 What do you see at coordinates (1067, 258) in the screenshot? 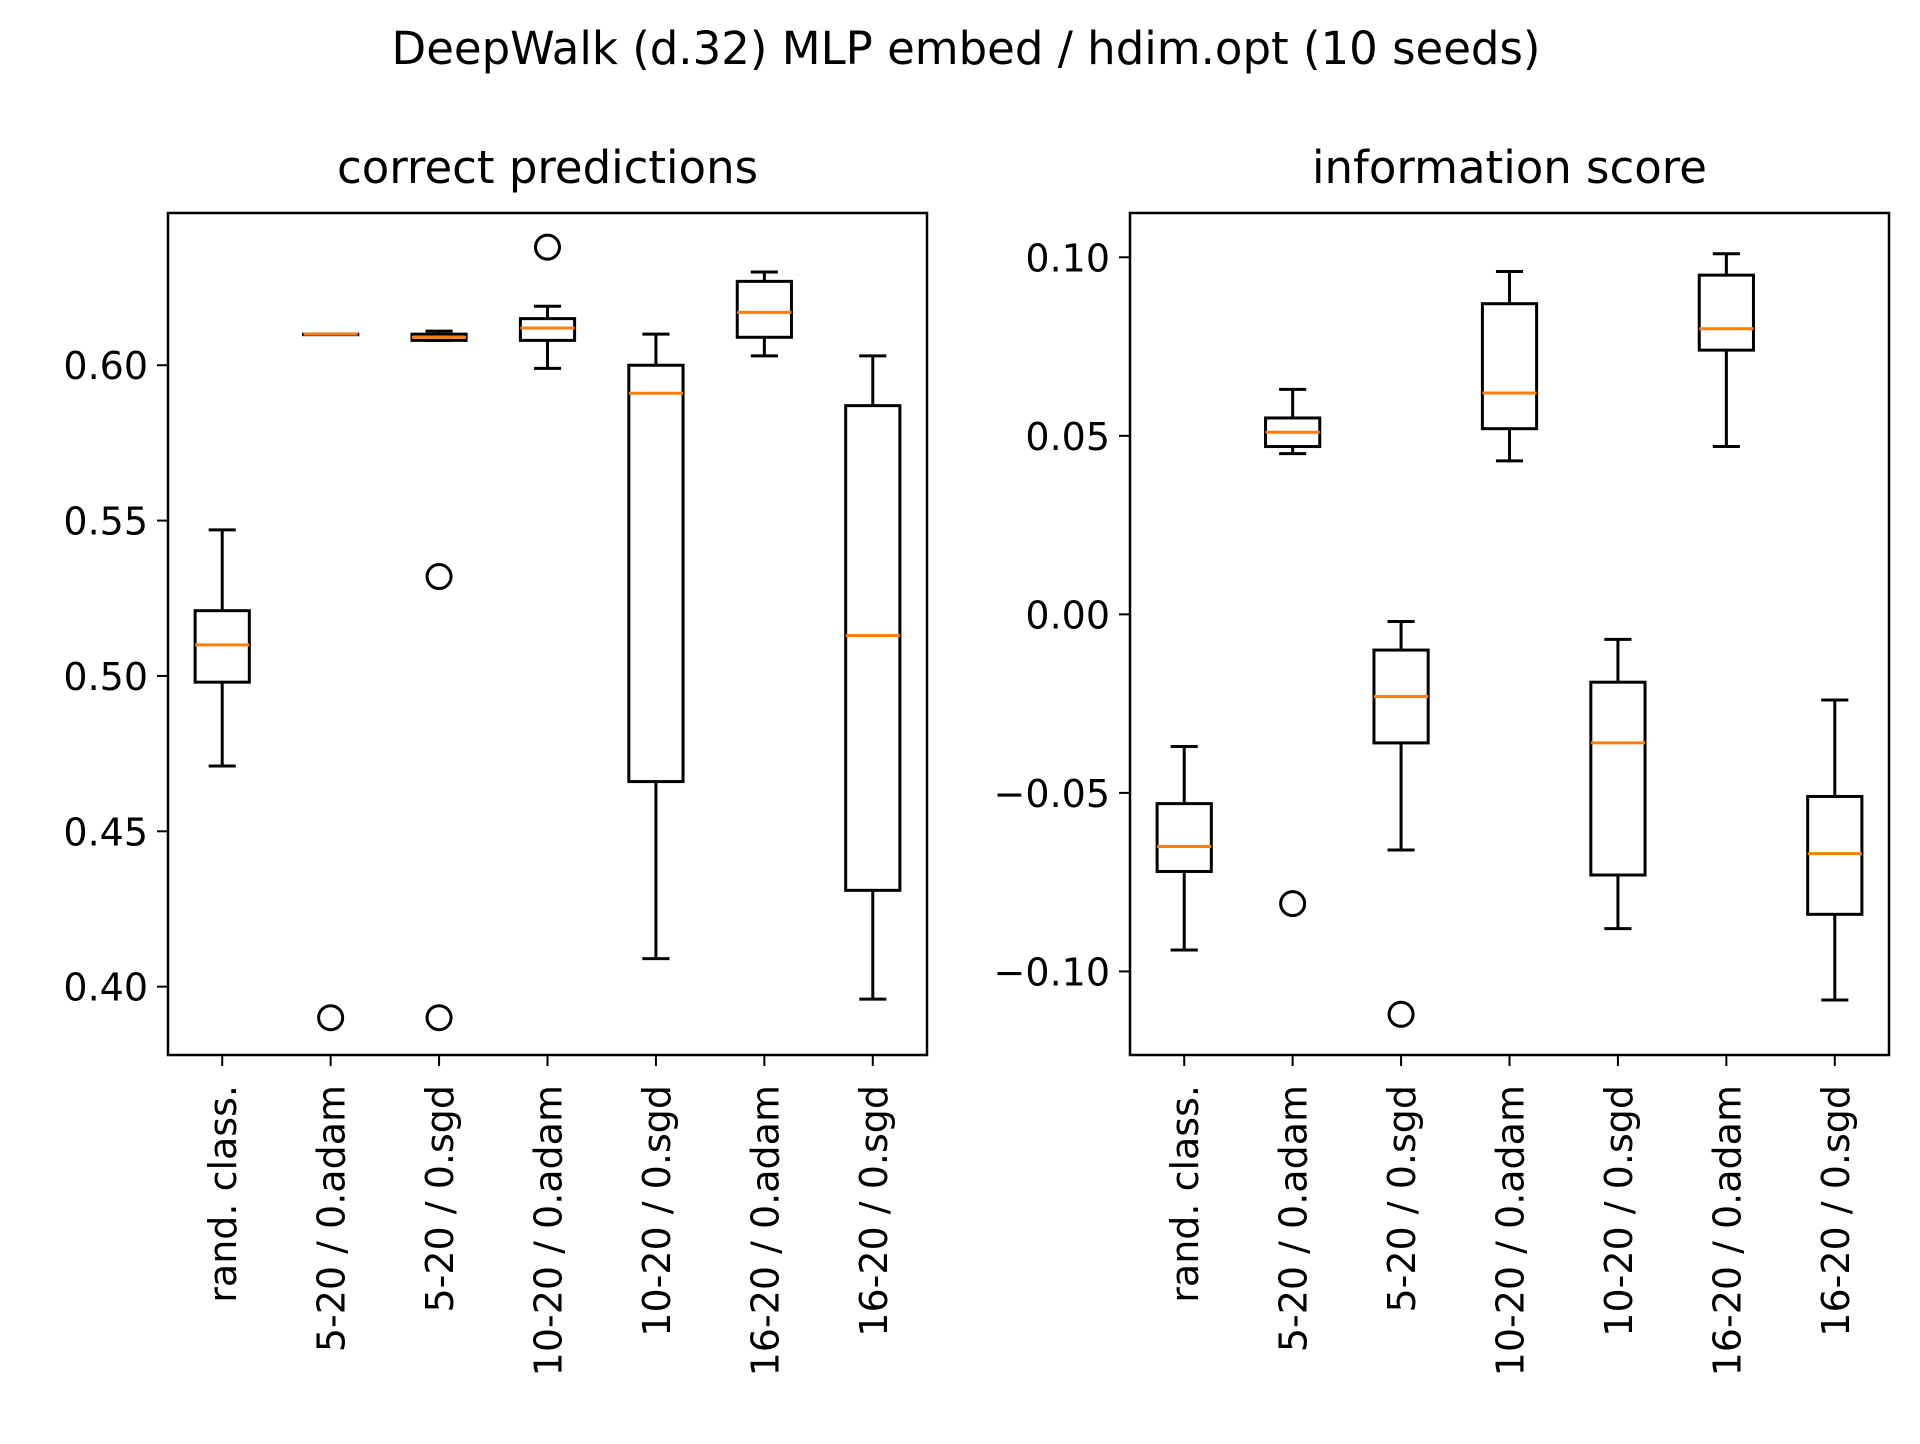
I see `y-tick-label: 0.10` at bounding box center [1067, 258].